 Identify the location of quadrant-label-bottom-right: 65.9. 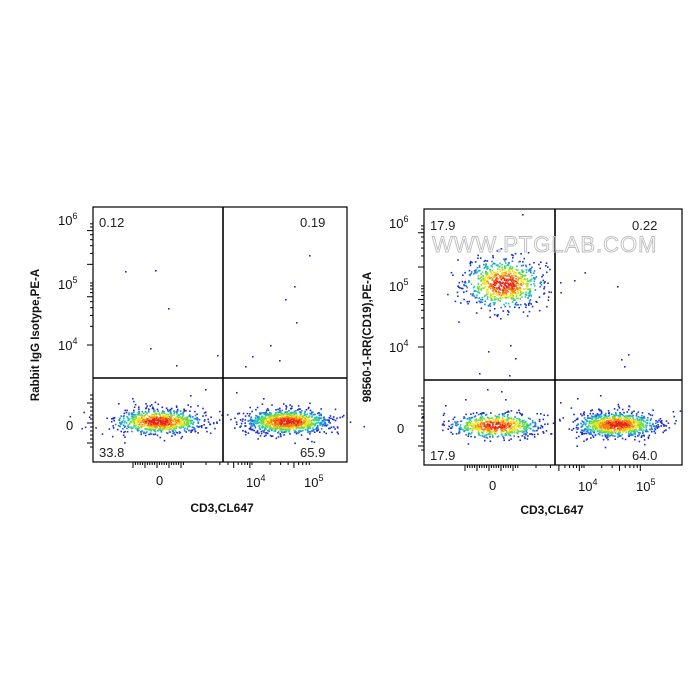
(312, 452).